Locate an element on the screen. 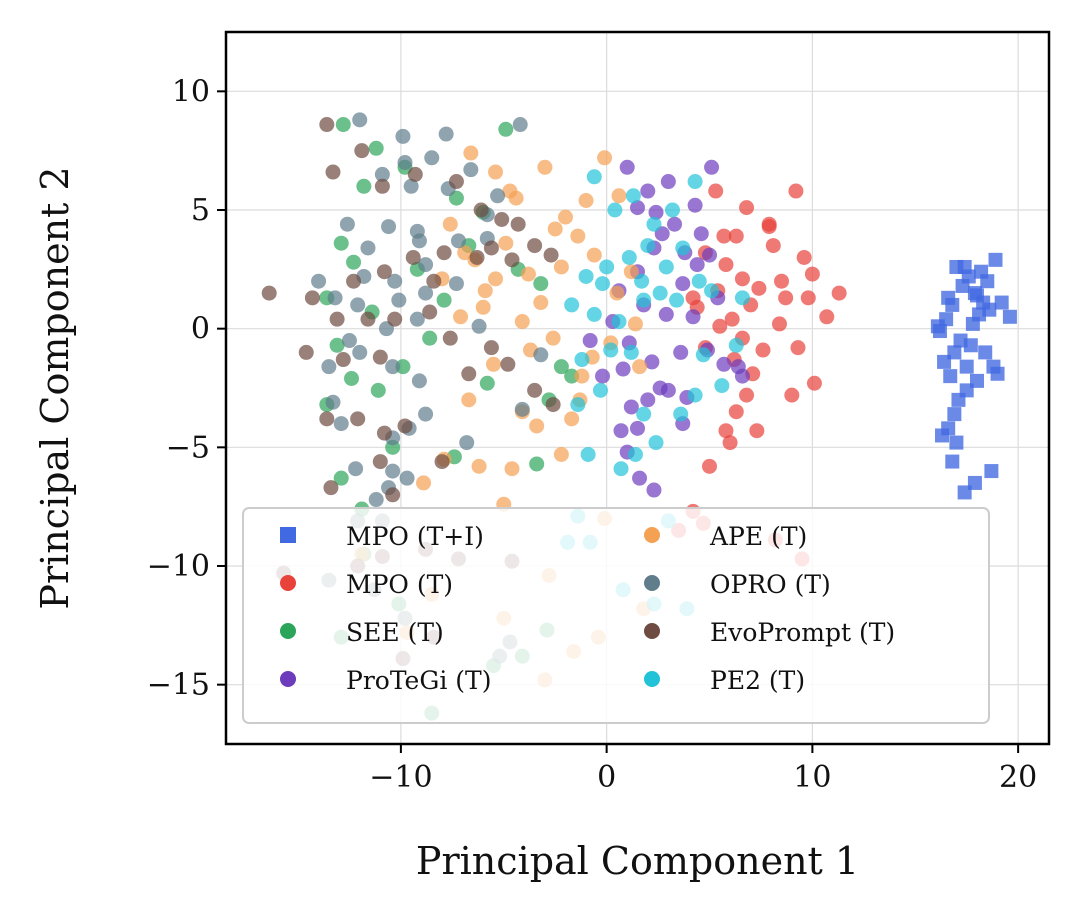 The width and height of the screenshot is (1081, 919). legend-marker-opro-t is located at coordinates (652, 583).